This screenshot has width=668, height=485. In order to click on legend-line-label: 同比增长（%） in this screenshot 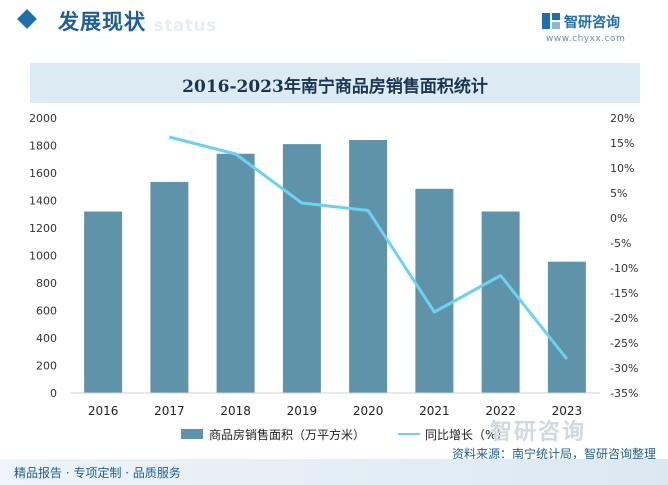, I will do `click(467, 435)`.